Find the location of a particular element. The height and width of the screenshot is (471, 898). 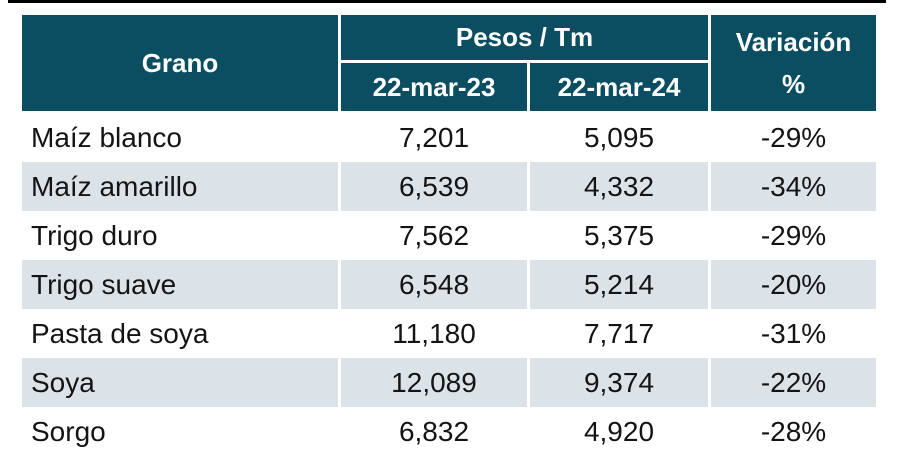

price-2023-cell: 6,548 is located at coordinates (432, 284).